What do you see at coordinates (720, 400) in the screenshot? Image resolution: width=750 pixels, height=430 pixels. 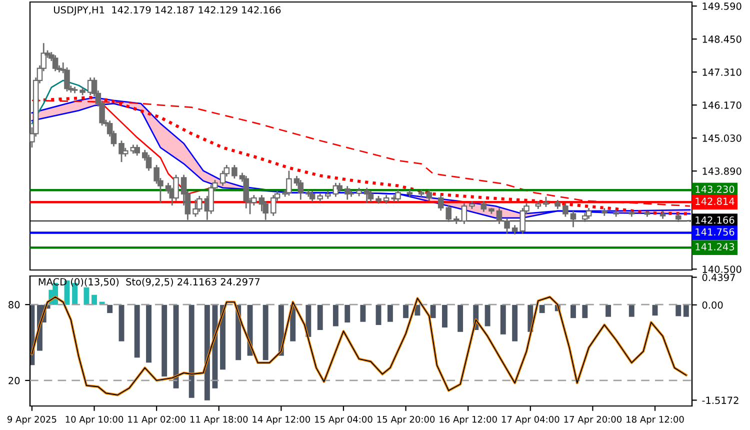 I see `y-tick-label: -1.5172` at bounding box center [720, 400].